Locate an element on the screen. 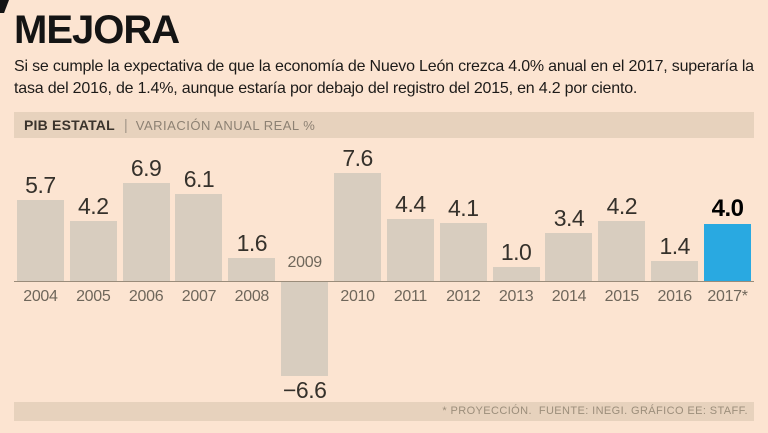 The width and height of the screenshot is (768, 433). chart-column-2015: 4.2 2015 is located at coordinates (621, 271).